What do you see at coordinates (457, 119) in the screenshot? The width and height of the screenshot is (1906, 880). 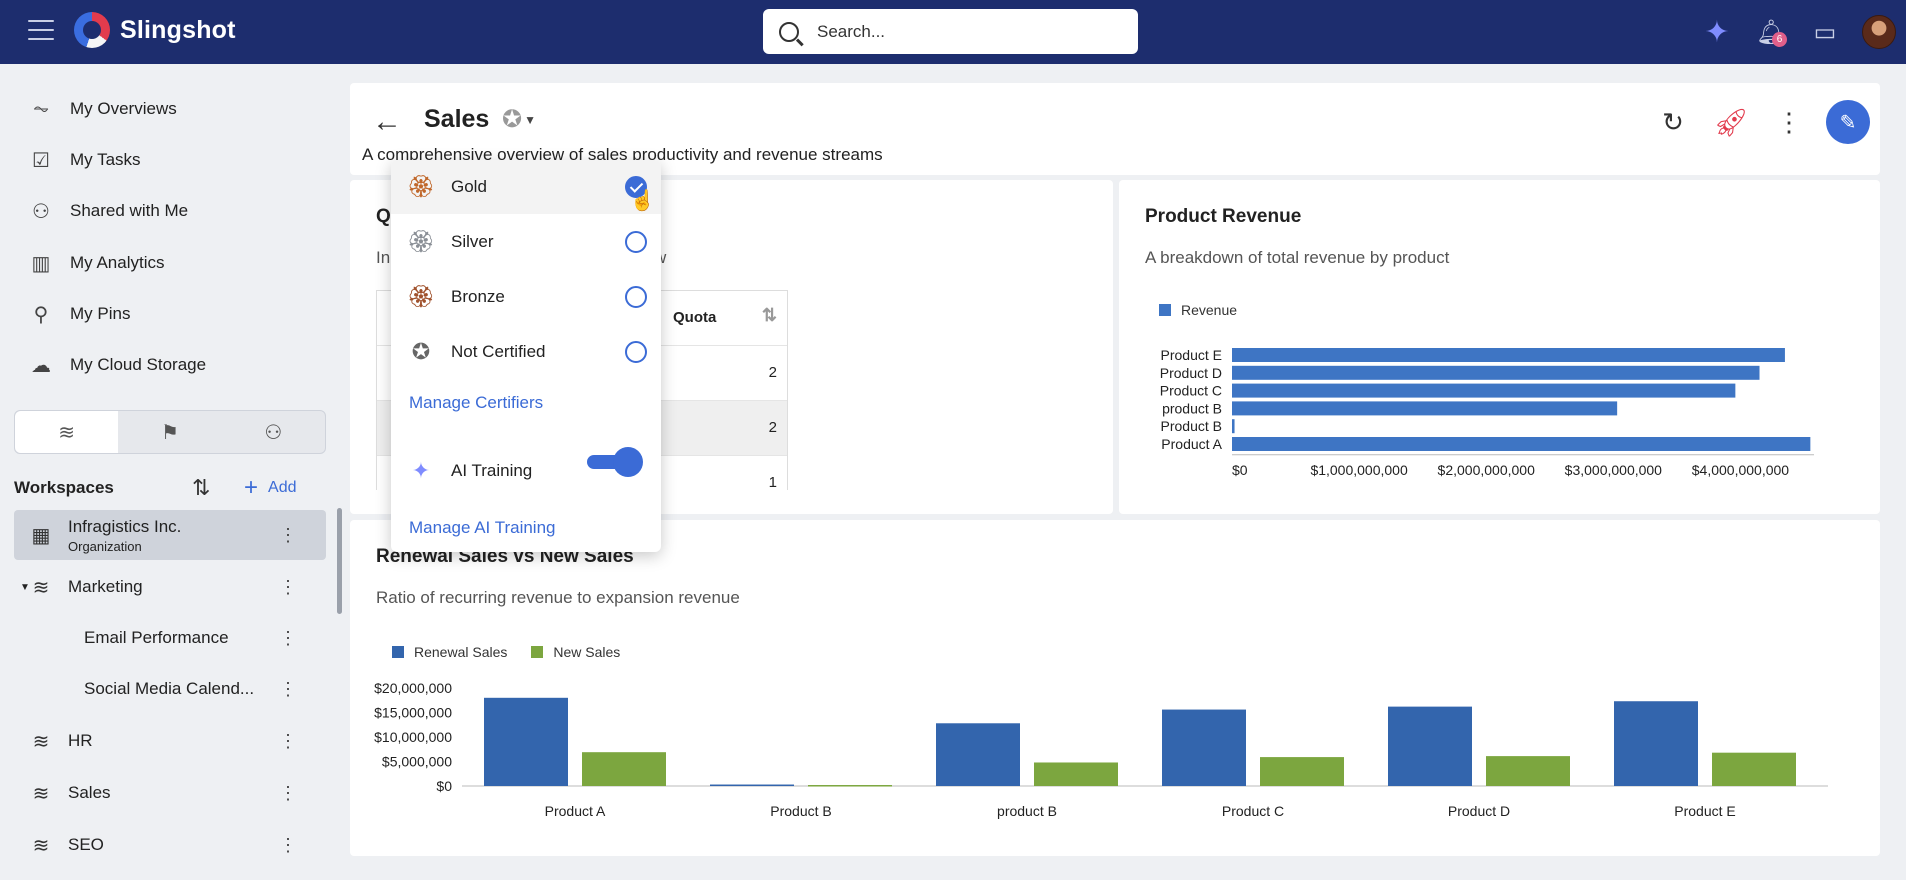 I see `dashboard-title: Sales` at bounding box center [457, 119].